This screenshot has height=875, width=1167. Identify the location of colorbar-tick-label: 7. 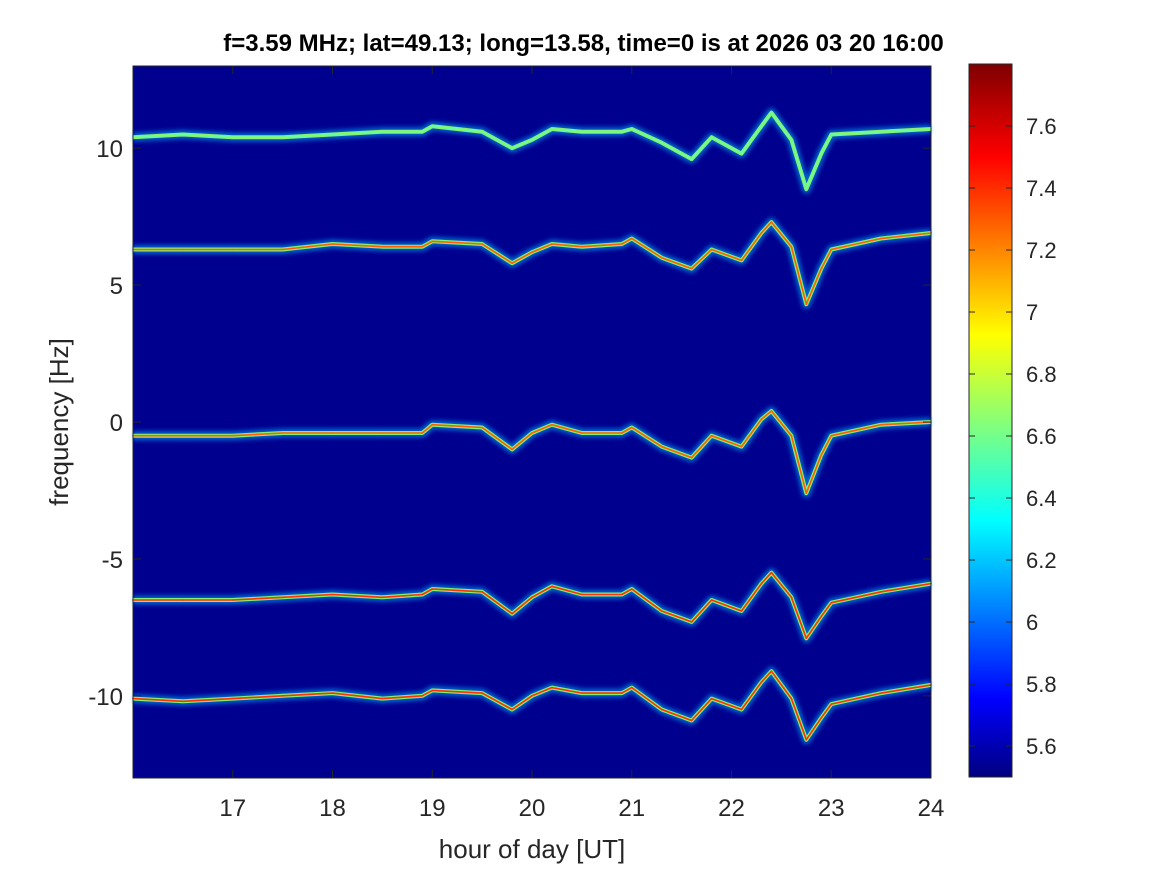
(1032, 312).